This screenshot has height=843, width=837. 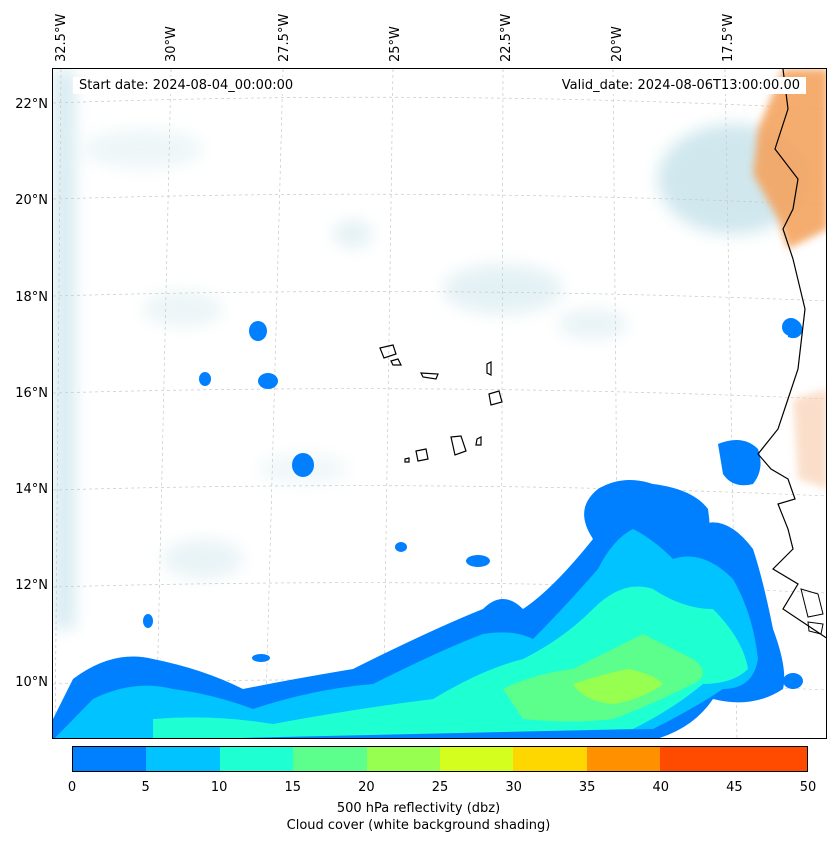 What do you see at coordinates (186, 85) in the screenshot?
I see `start-date-label: Start date: 2024-08-04_00:00:00` at bounding box center [186, 85].